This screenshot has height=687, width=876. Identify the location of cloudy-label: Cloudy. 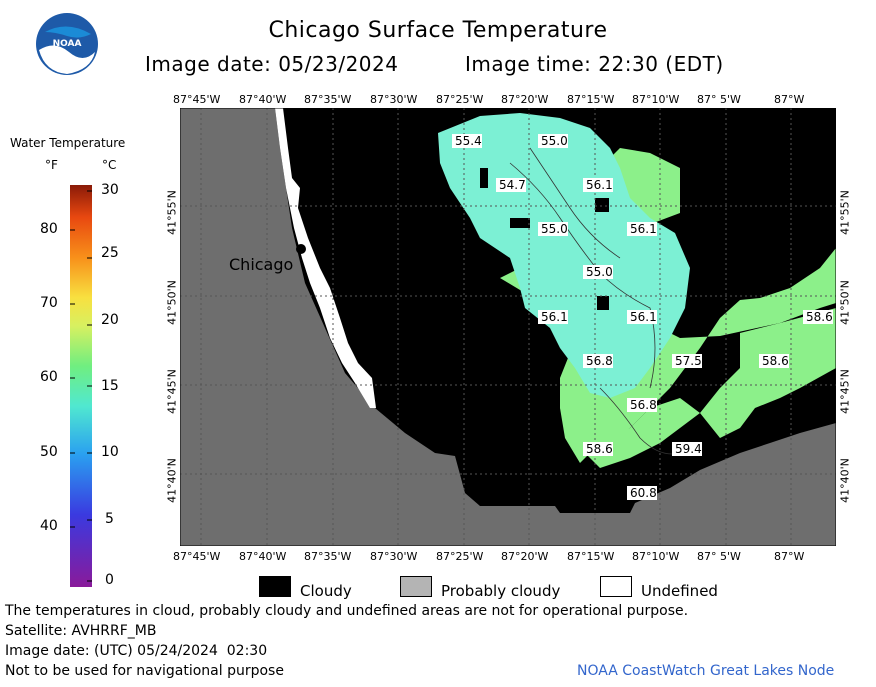
(326, 591).